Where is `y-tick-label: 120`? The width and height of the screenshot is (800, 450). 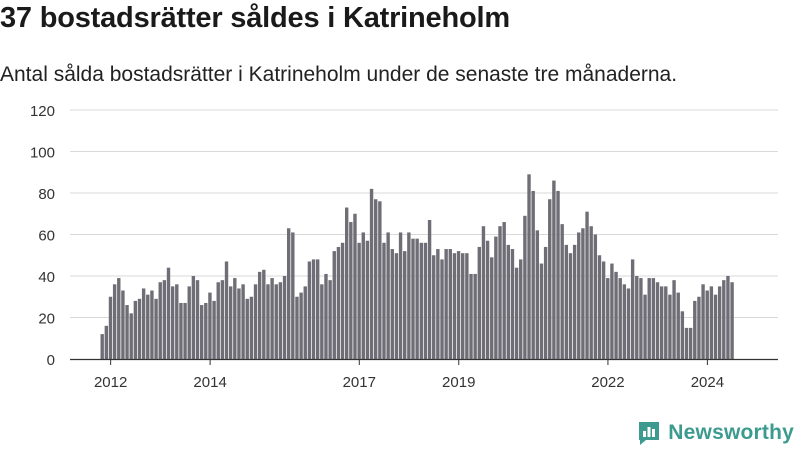 y-tick-label: 120 is located at coordinates (42, 111).